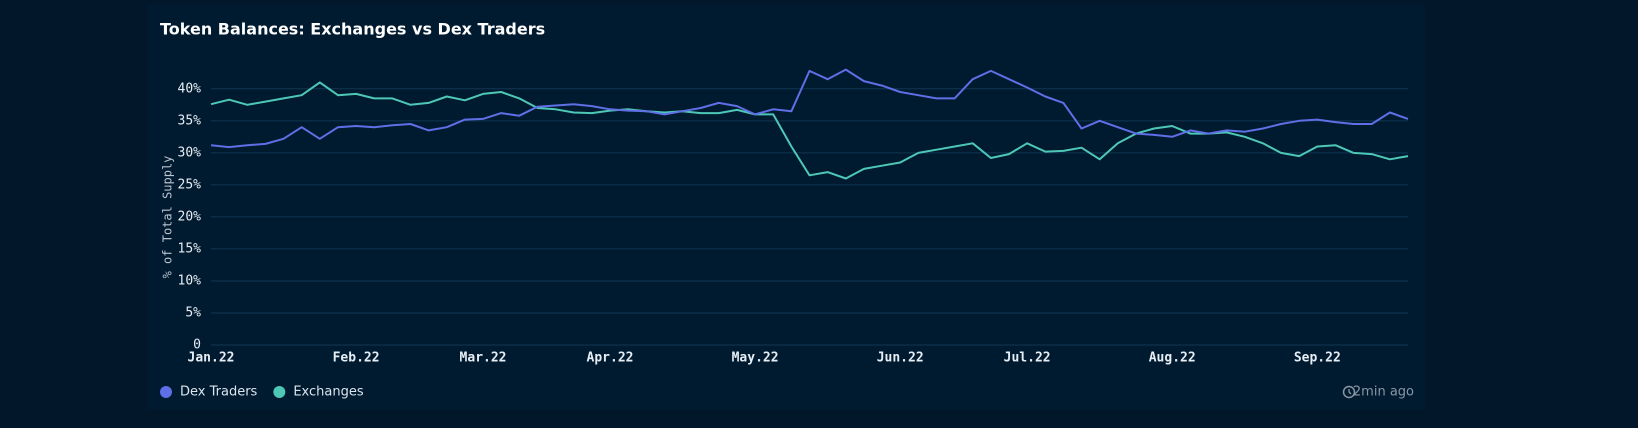 The height and width of the screenshot is (428, 1638). Describe the element at coordinates (356, 358) in the screenshot. I see `x-tick-label: Feb.22` at that location.